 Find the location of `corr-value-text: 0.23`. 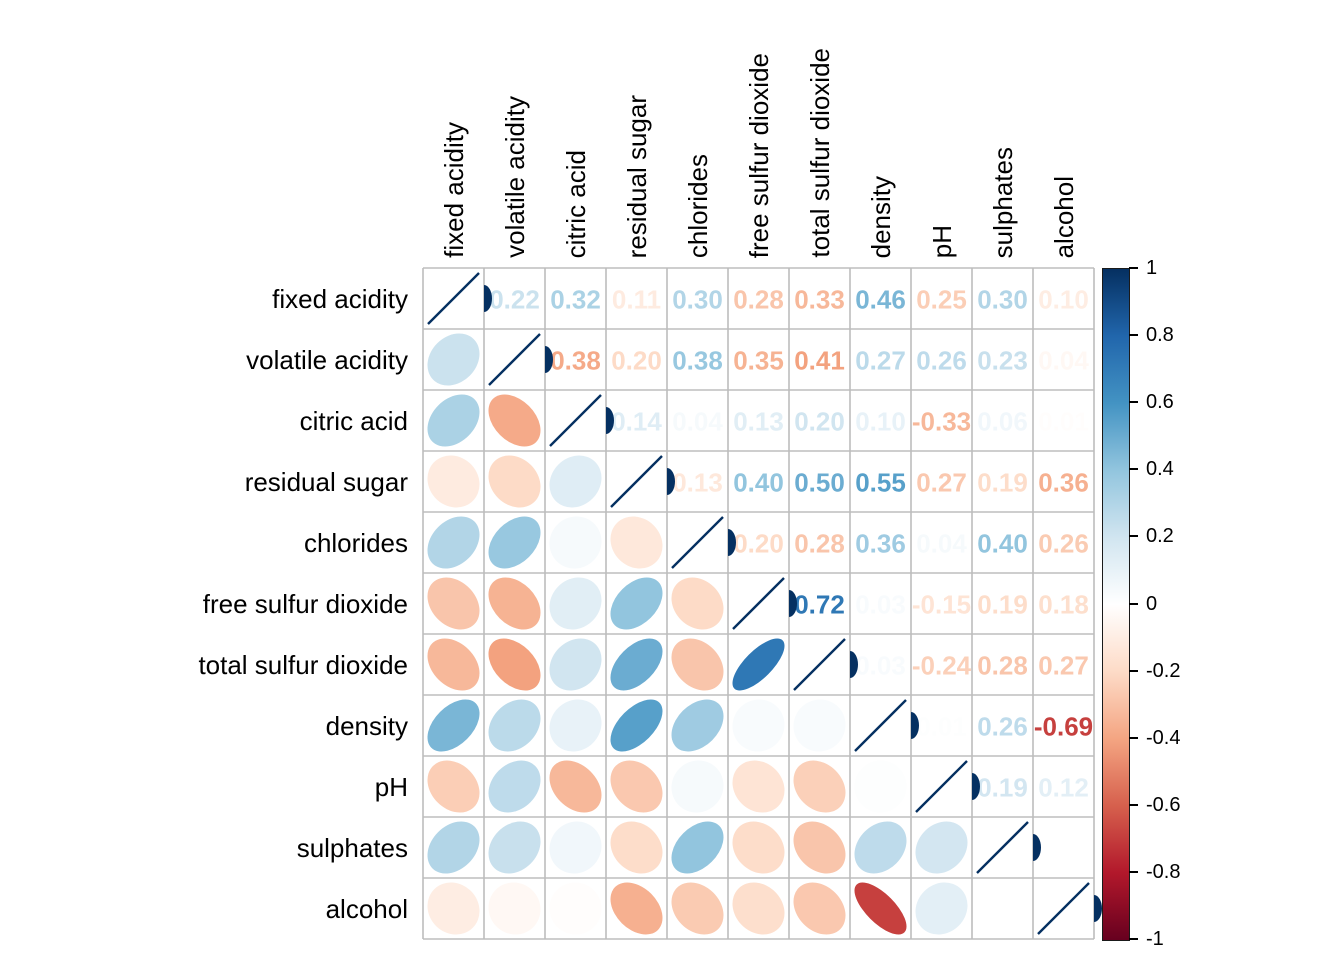

corr-value-text: 0.23 is located at coordinates (1002, 361).